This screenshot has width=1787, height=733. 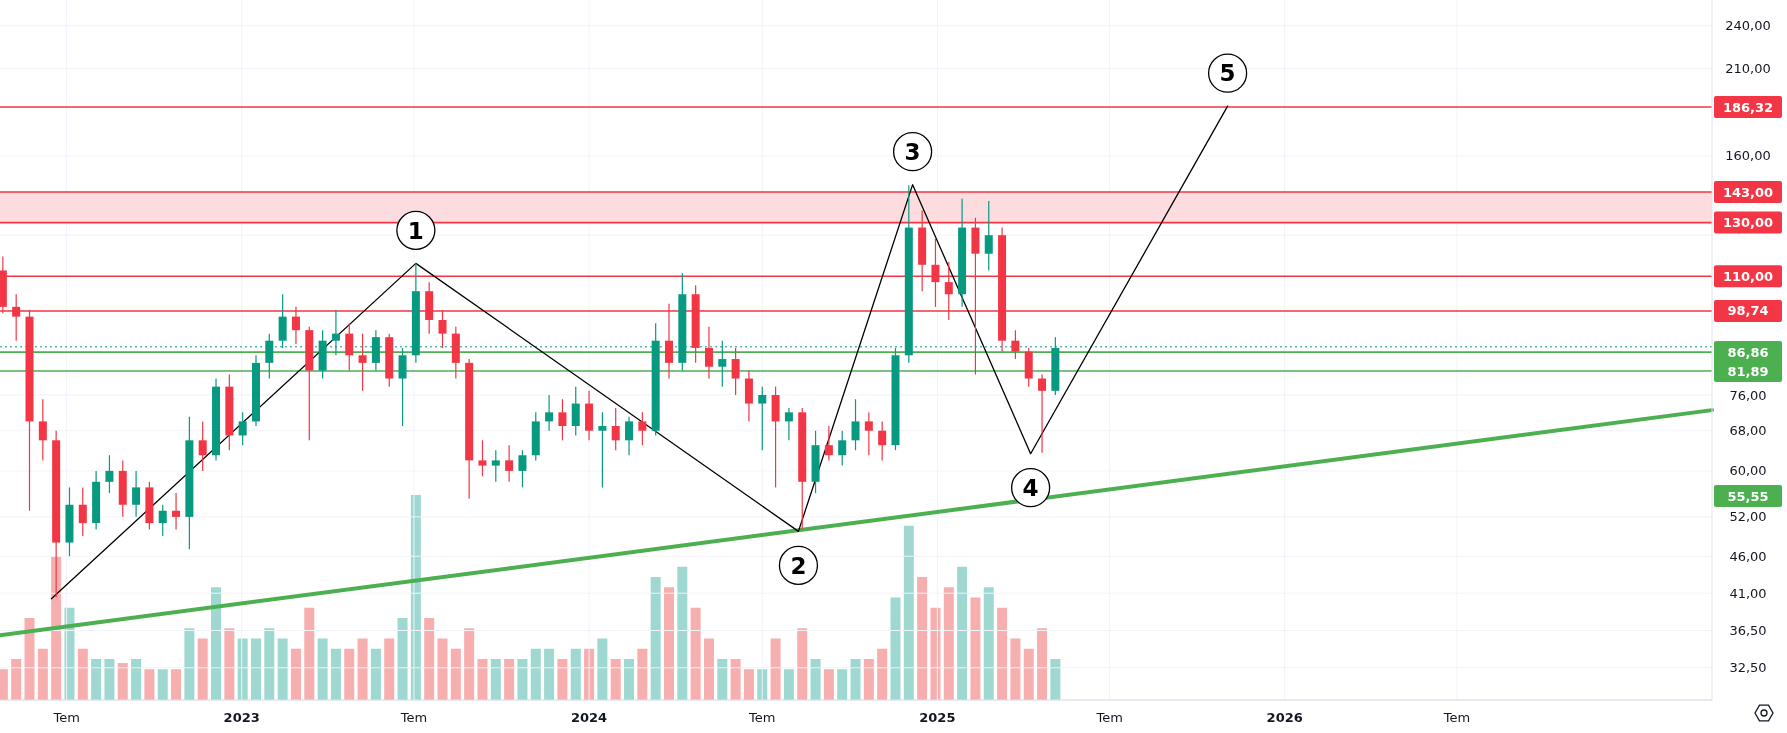 I want to click on y-tick-label: 160,00, so click(x=1748, y=156).